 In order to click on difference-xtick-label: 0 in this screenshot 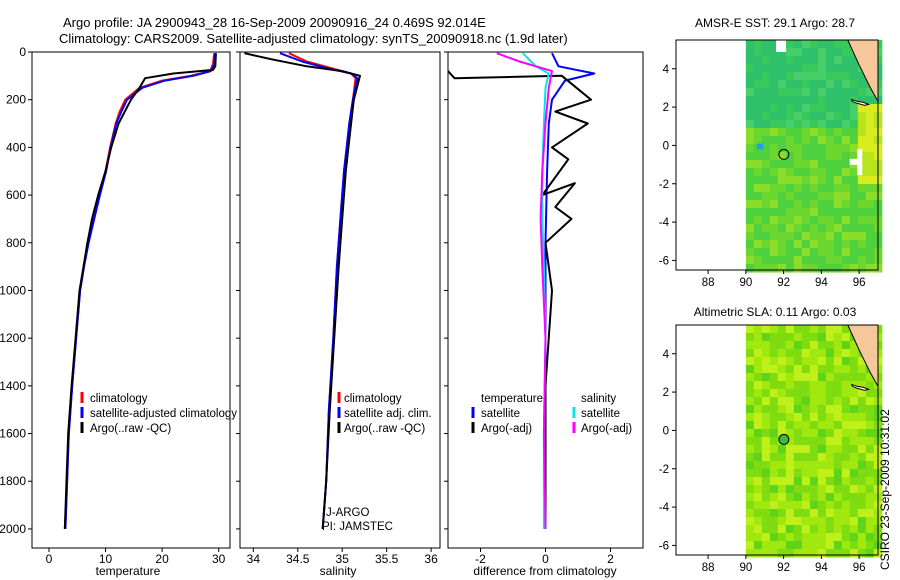, I will do `click(545, 559)`.